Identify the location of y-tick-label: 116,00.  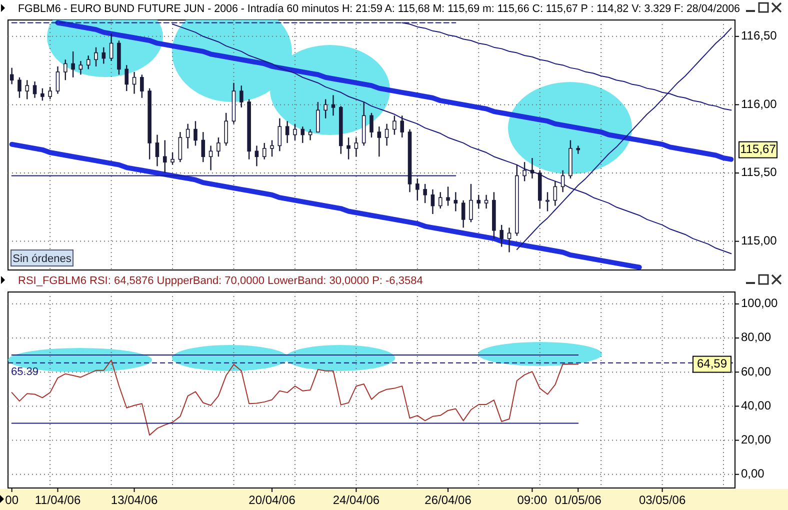
(759, 103).